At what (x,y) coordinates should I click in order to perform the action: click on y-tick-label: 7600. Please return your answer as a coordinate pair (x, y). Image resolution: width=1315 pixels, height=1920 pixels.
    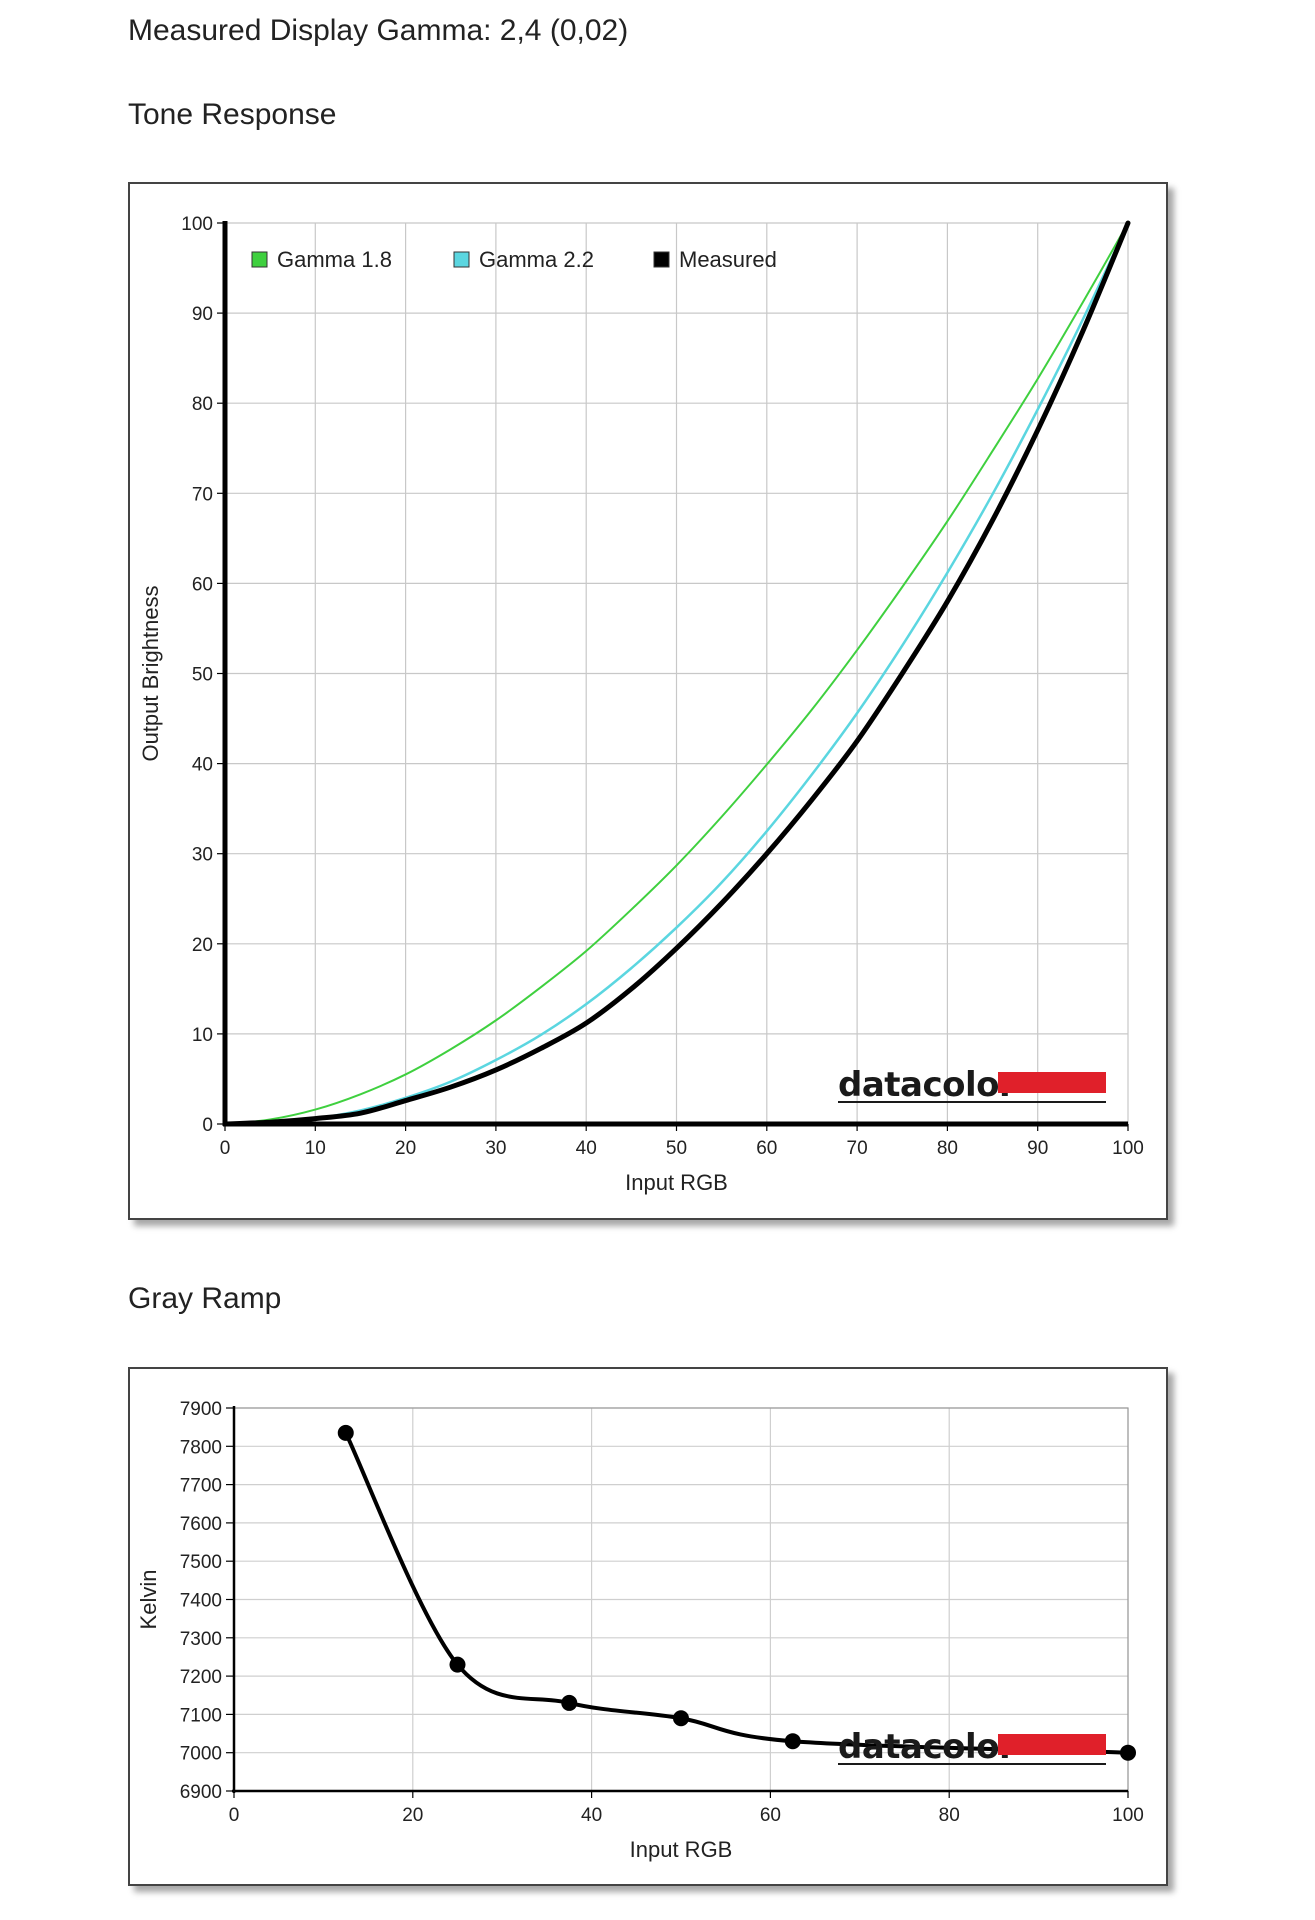
    Looking at the image, I should click on (201, 1524).